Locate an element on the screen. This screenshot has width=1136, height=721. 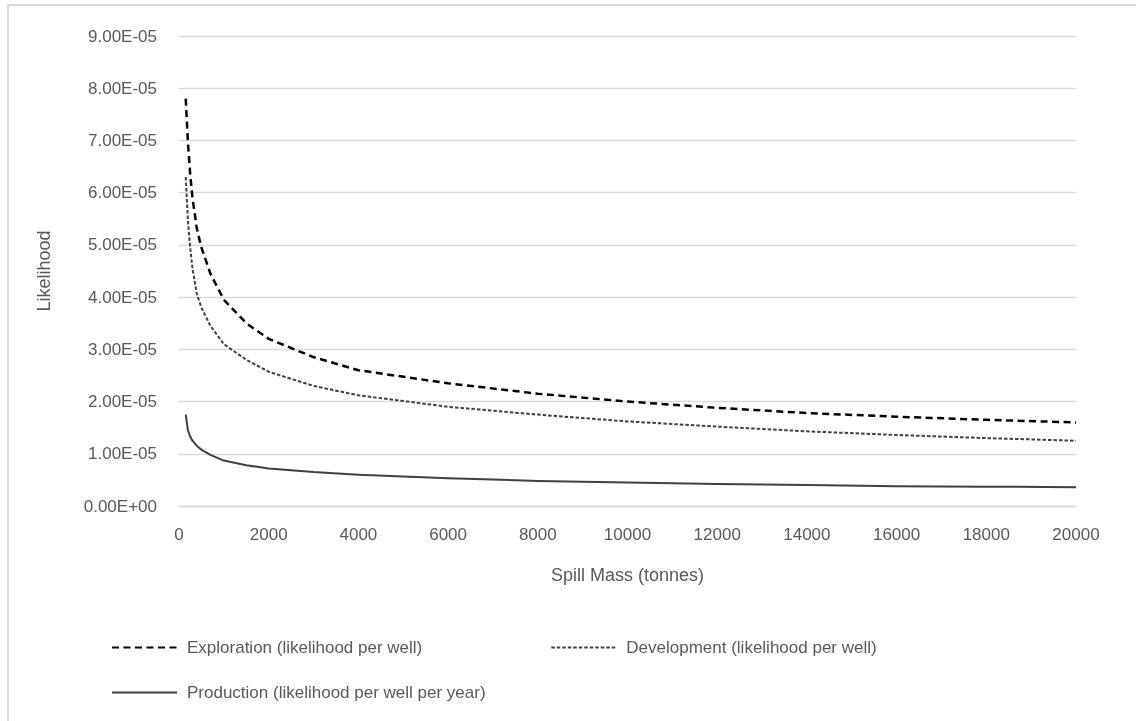
y-tick-label: 0.00E+00 is located at coordinates (120, 506).